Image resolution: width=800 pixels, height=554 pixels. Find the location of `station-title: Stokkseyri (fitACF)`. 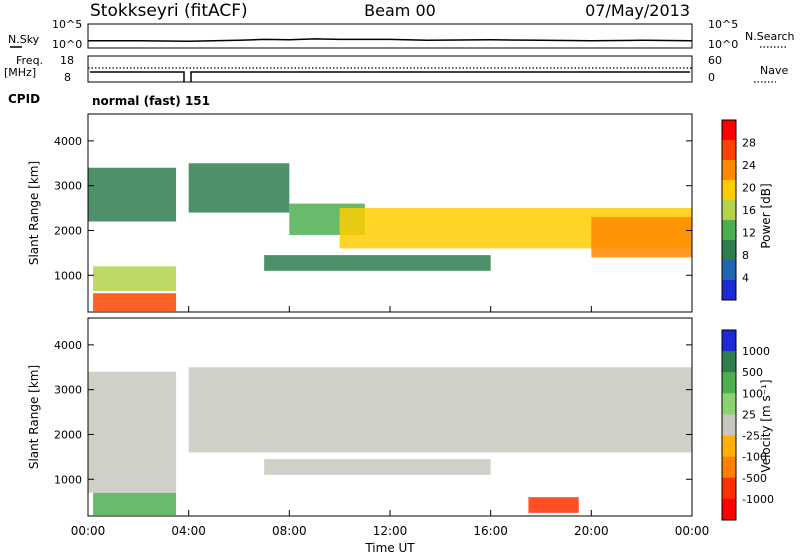

station-title: Stokkseyri (fitACF) is located at coordinates (169, 11).